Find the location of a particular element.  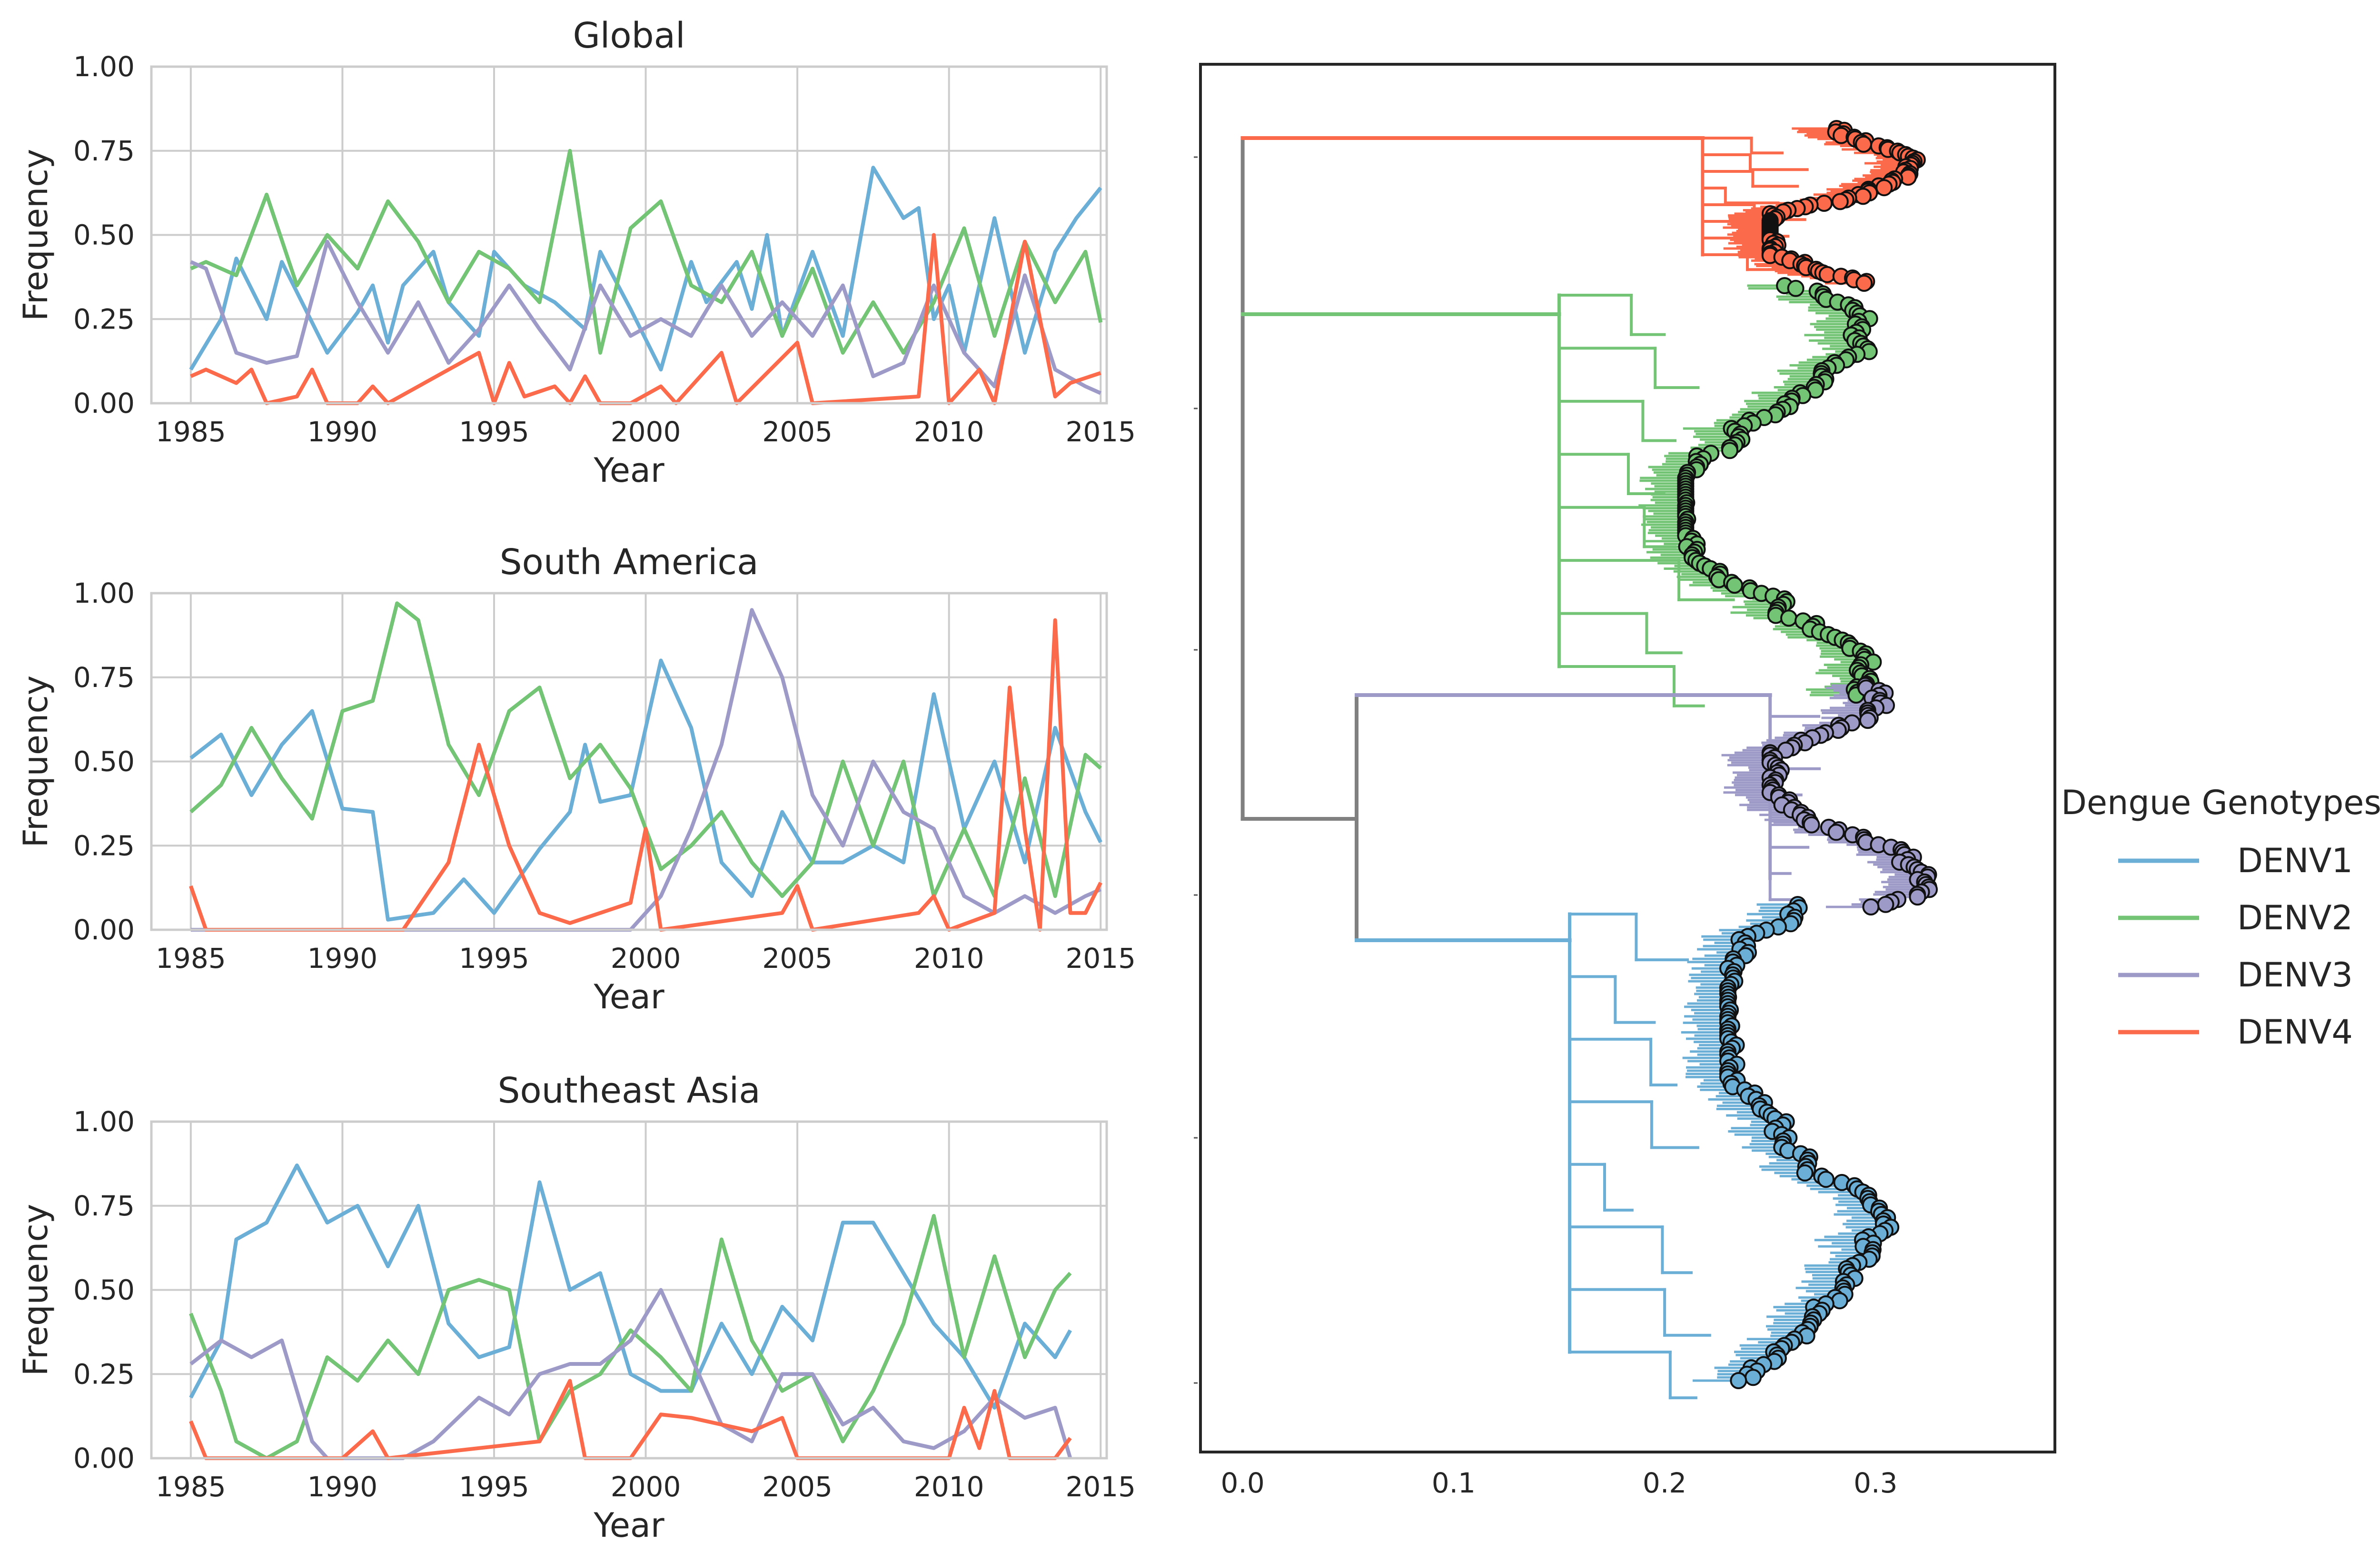

legend-title: Dengue Genotypes is located at coordinates (2220, 802).